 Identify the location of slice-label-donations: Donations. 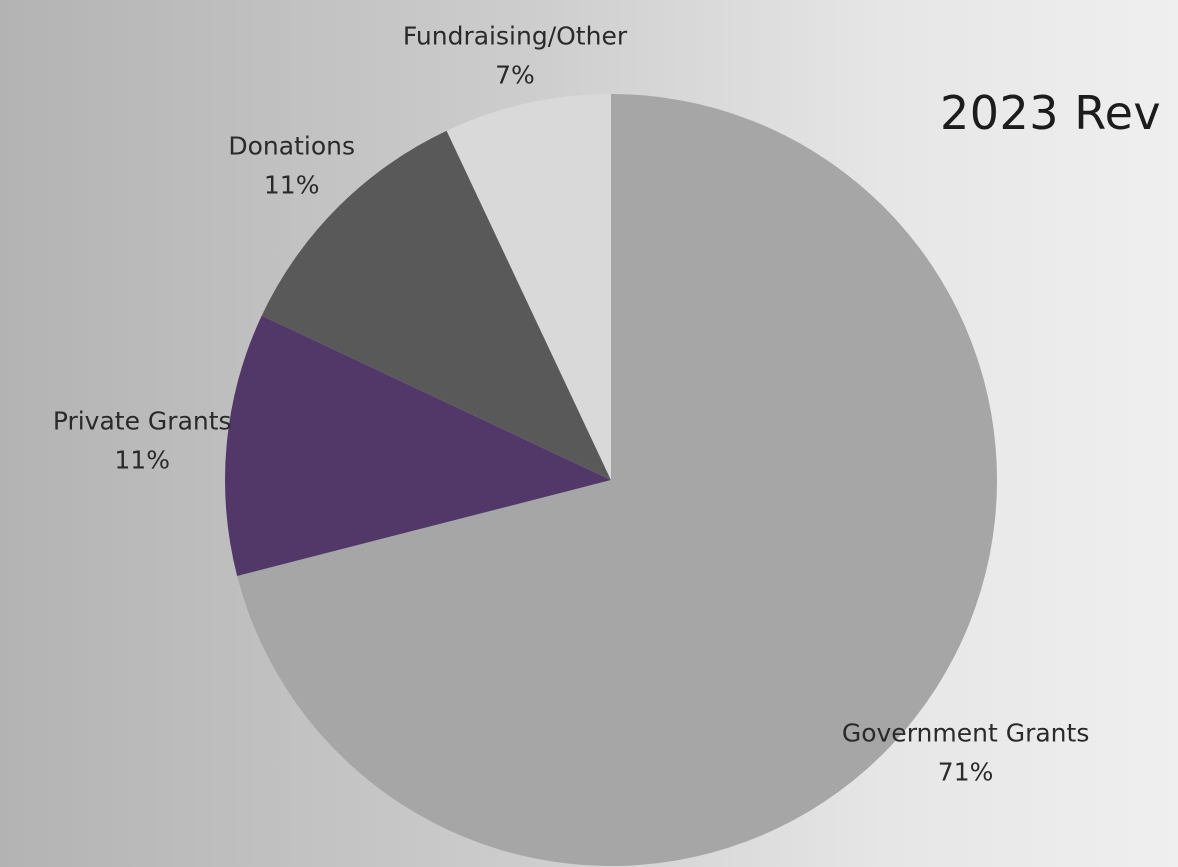
(291, 146).